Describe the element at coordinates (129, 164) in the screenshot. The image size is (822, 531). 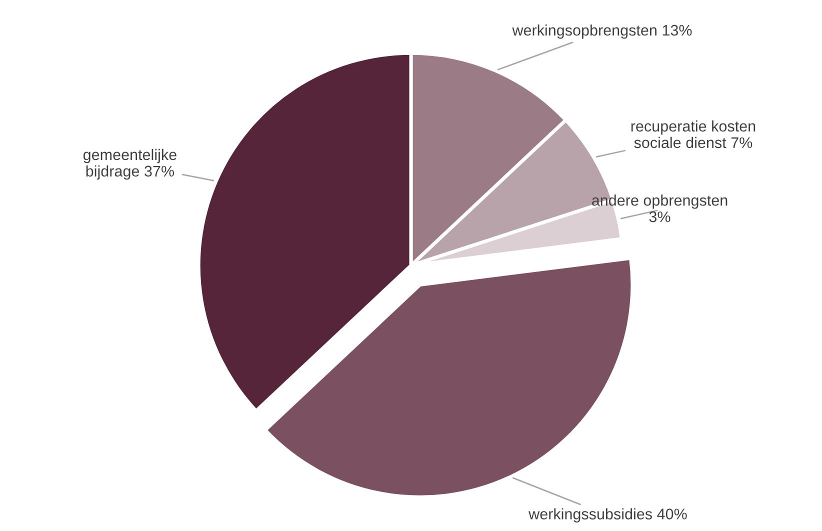
I see `slice-label: gemeentelijke bijdrage 37%` at that location.